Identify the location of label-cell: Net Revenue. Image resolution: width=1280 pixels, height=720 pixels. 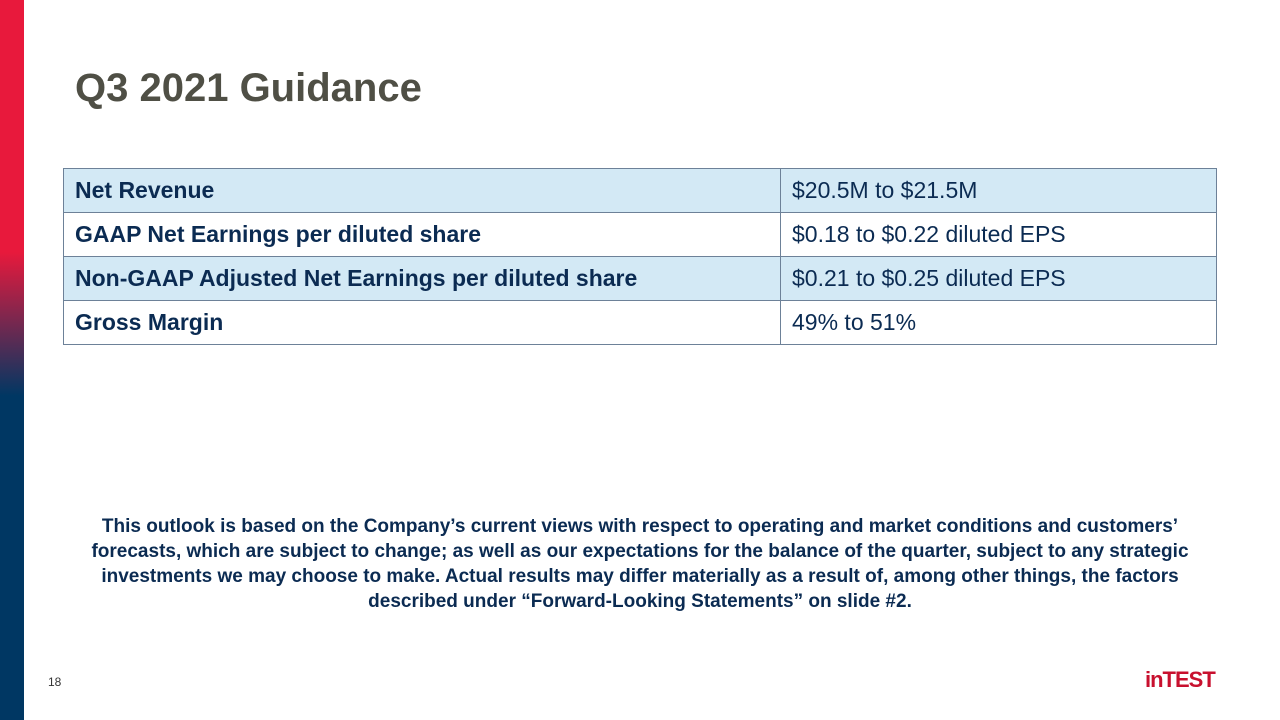
(422, 190).